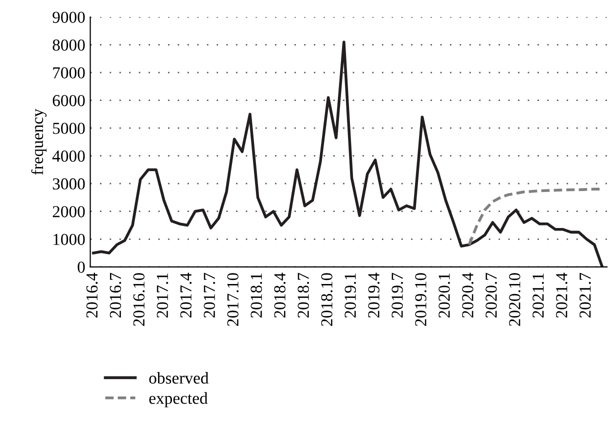  What do you see at coordinates (186, 295) in the screenshot?
I see `x-tick-label: 2017.4` at bounding box center [186, 295].